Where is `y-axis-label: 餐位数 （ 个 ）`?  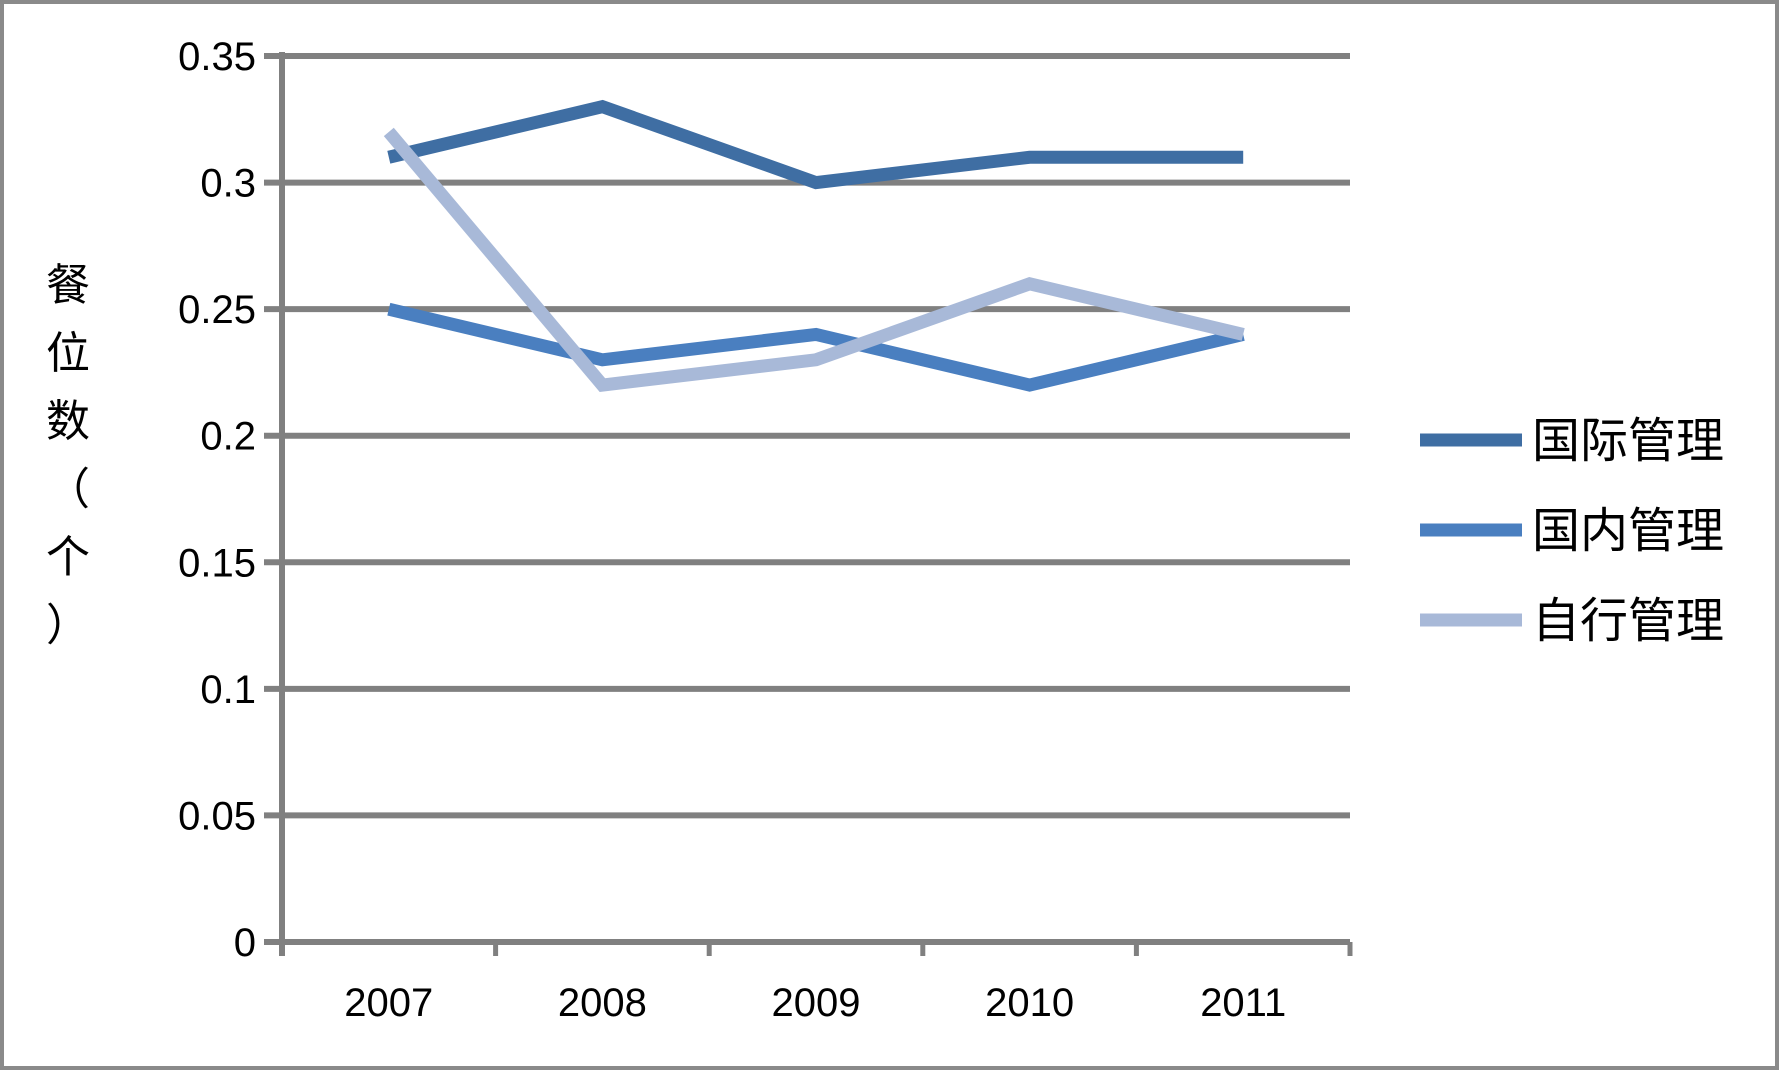 y-axis-label: 餐位数 （ 个 ） is located at coordinates (68, 455).